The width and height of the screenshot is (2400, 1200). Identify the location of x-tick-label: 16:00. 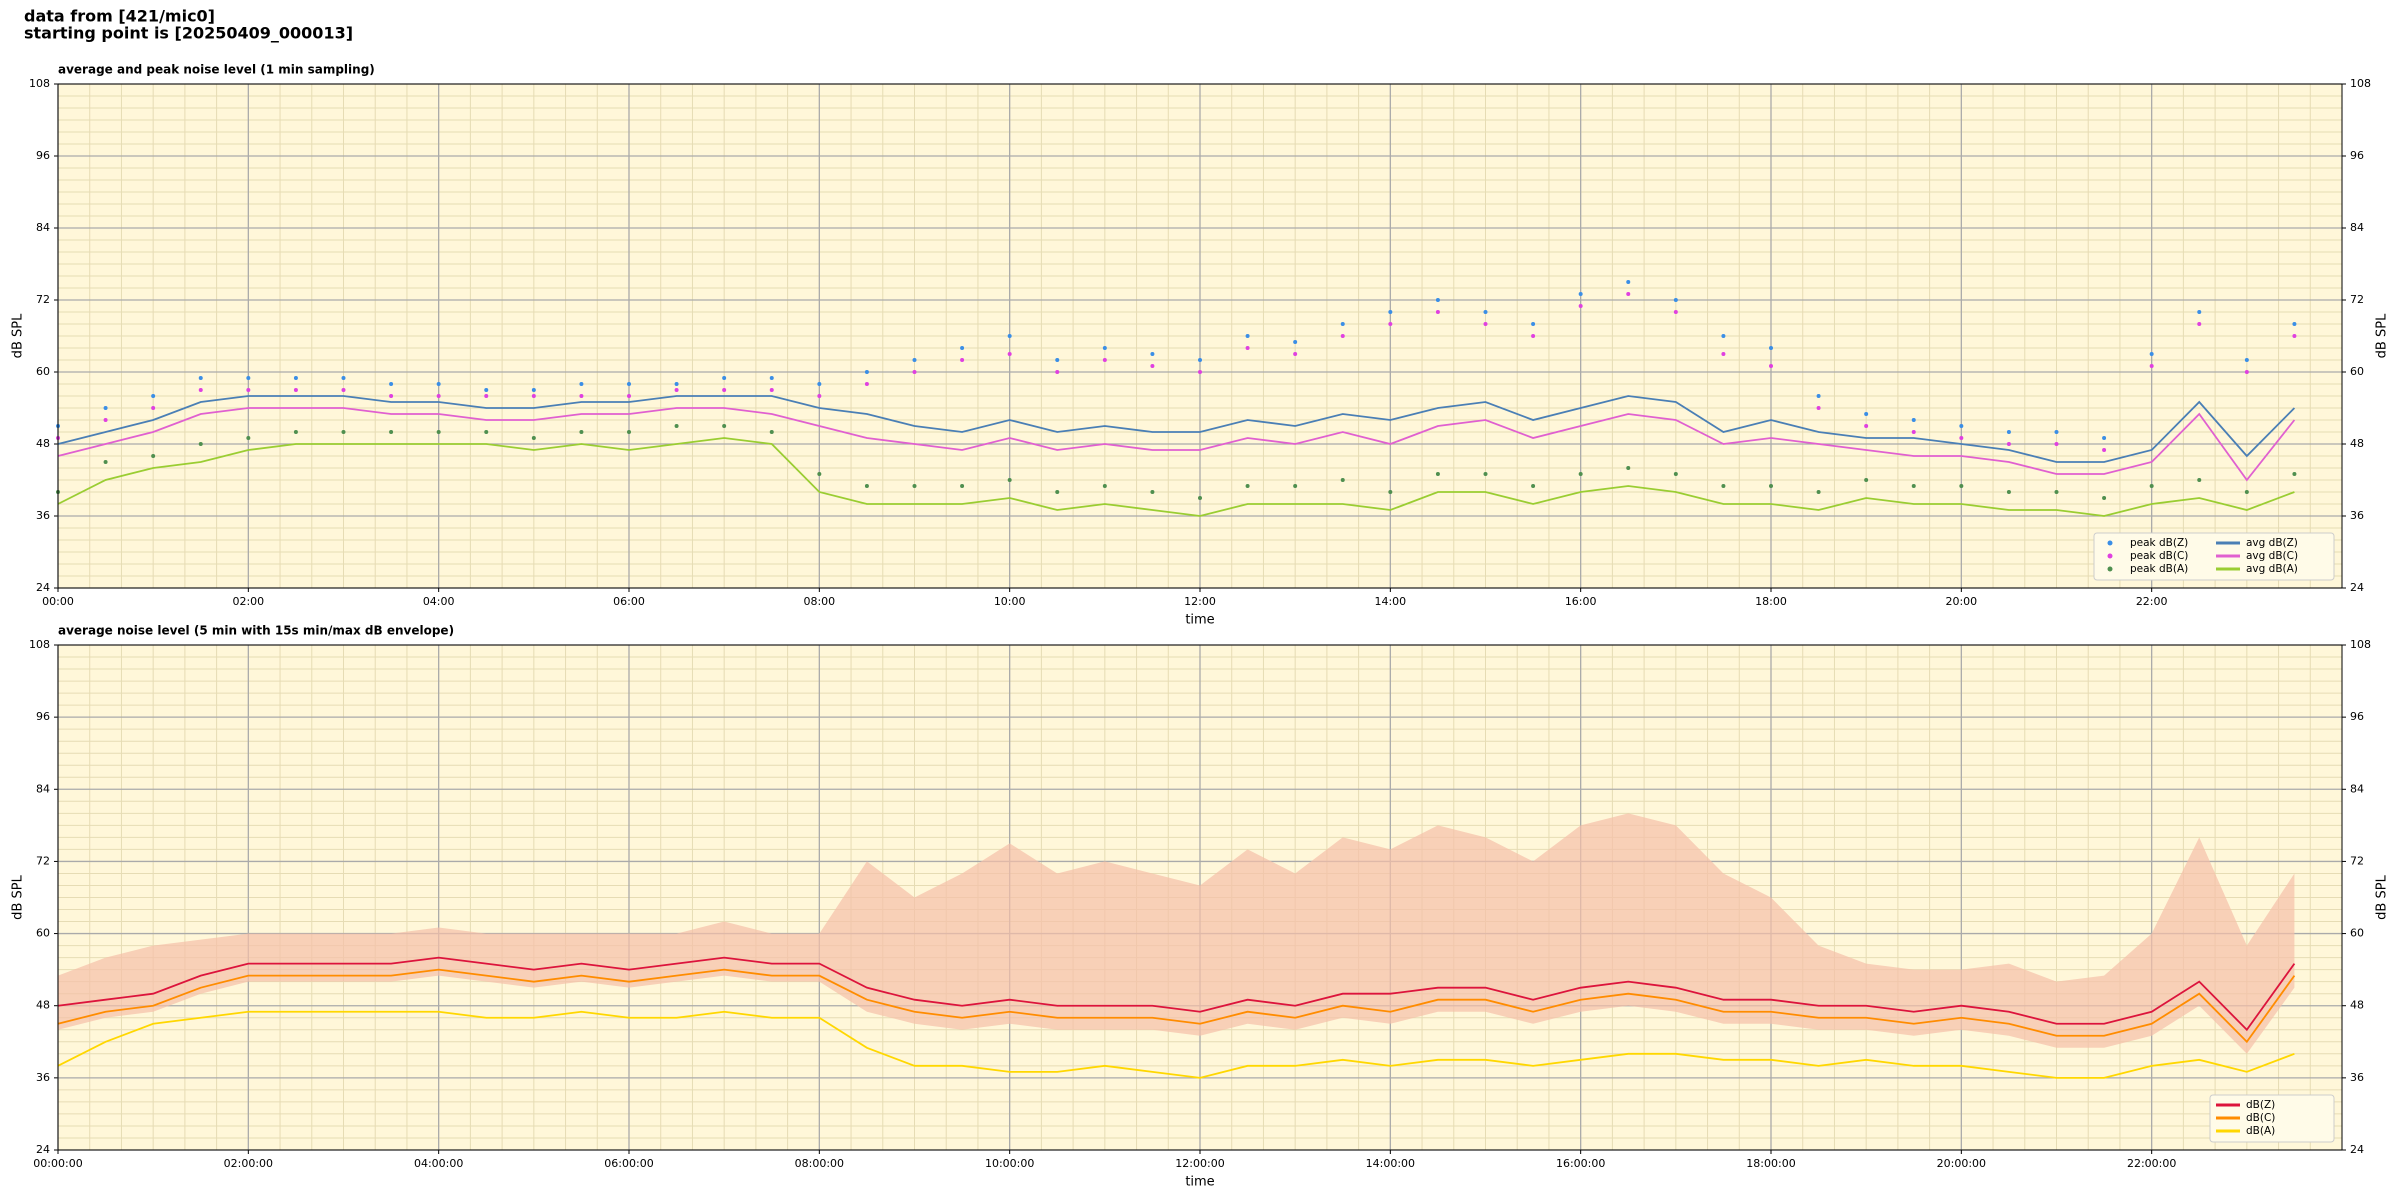
(1581, 601).